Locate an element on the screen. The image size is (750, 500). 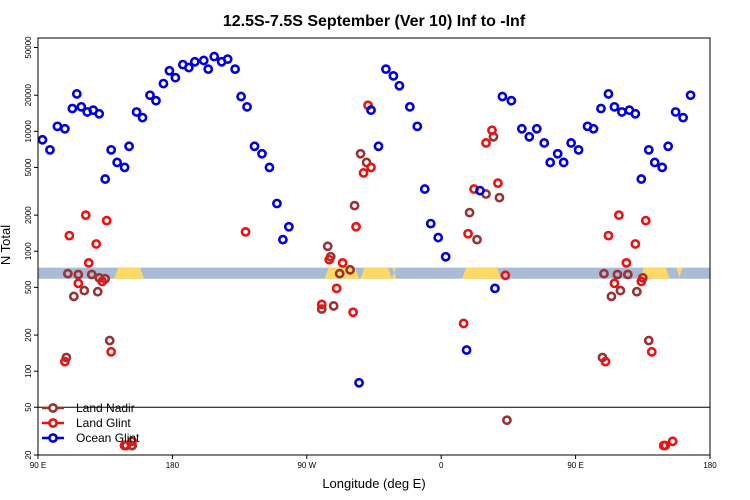
y-tick-label: 500 is located at coordinates (28, 287).